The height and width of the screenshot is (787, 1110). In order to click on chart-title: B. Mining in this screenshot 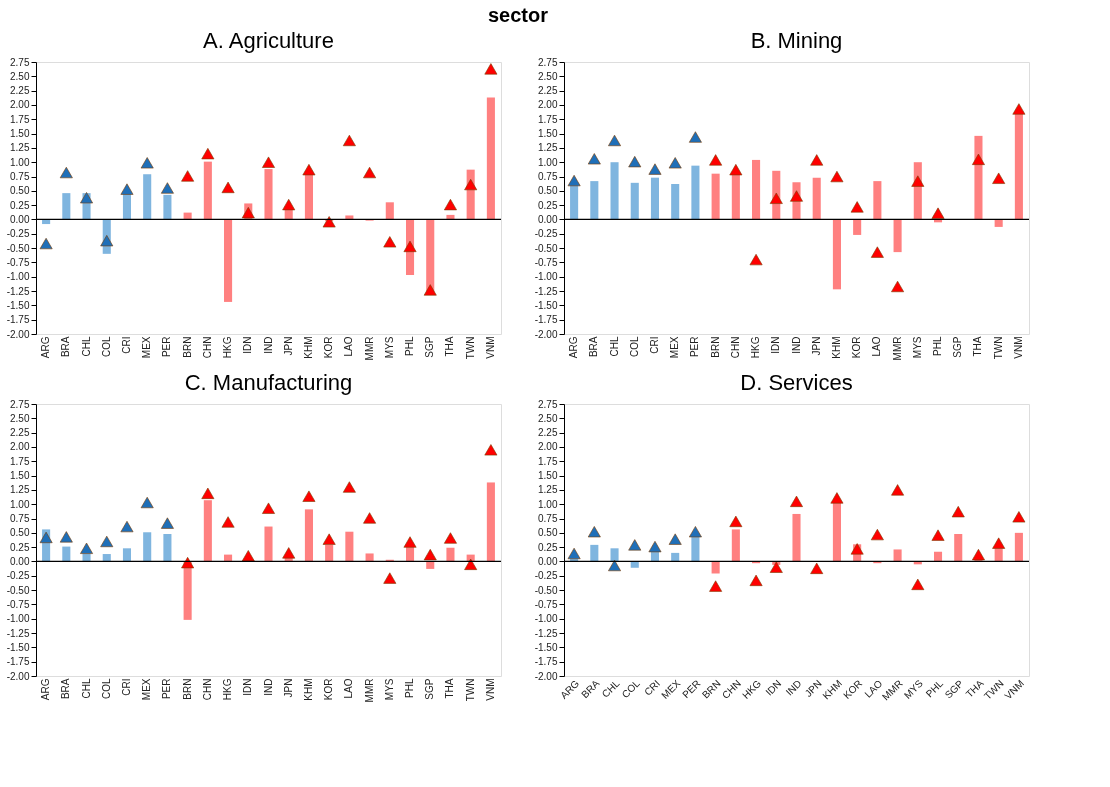, I will do `click(796, 40)`.